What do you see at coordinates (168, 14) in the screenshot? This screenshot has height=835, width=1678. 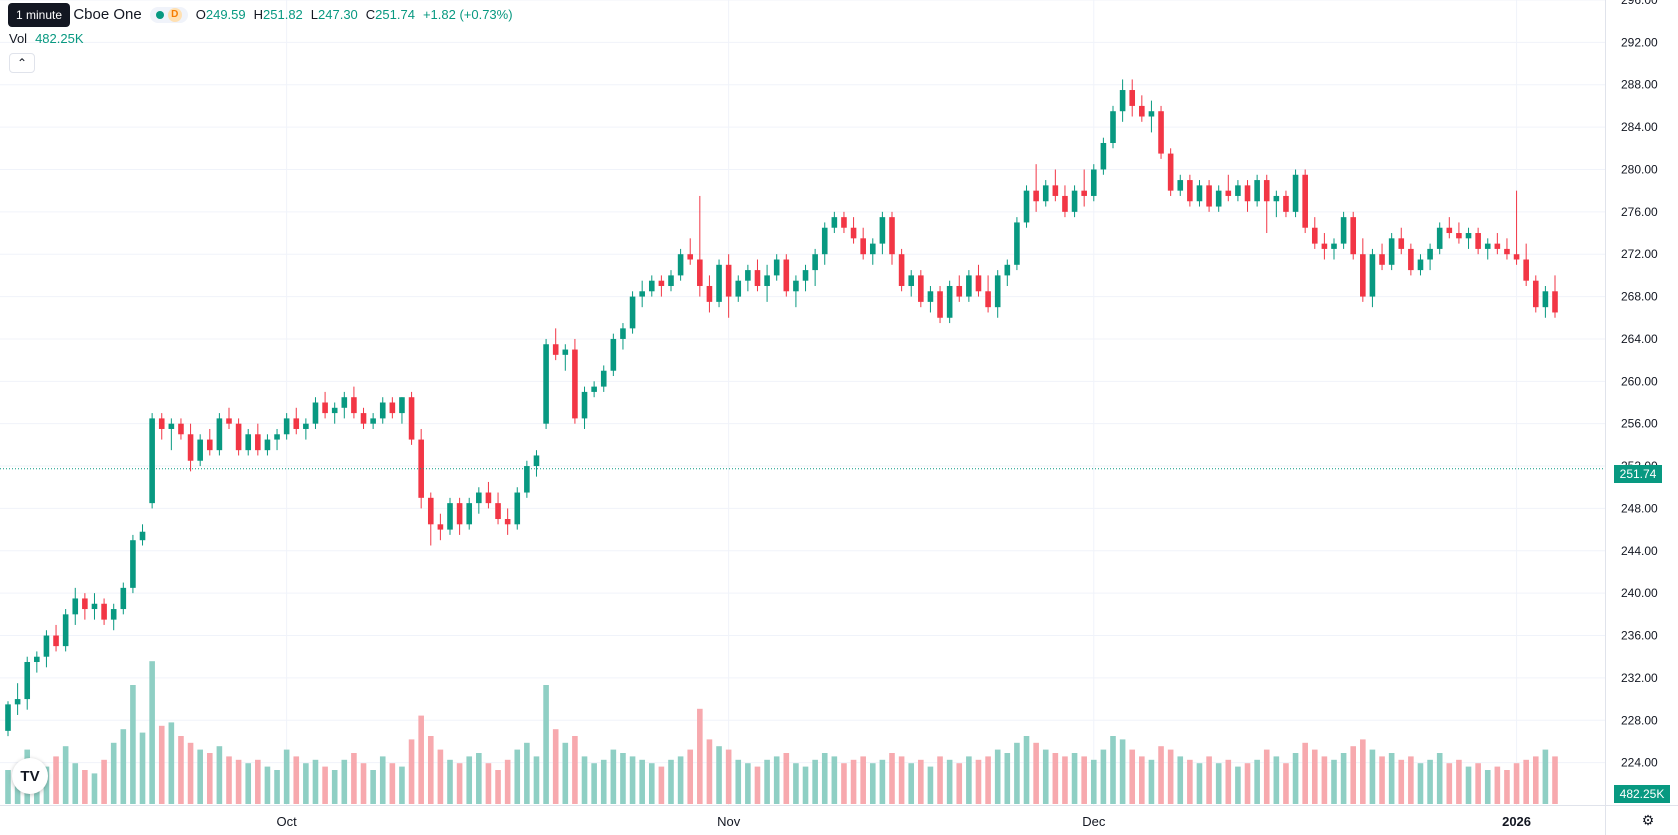 I see `market-status: D` at bounding box center [168, 14].